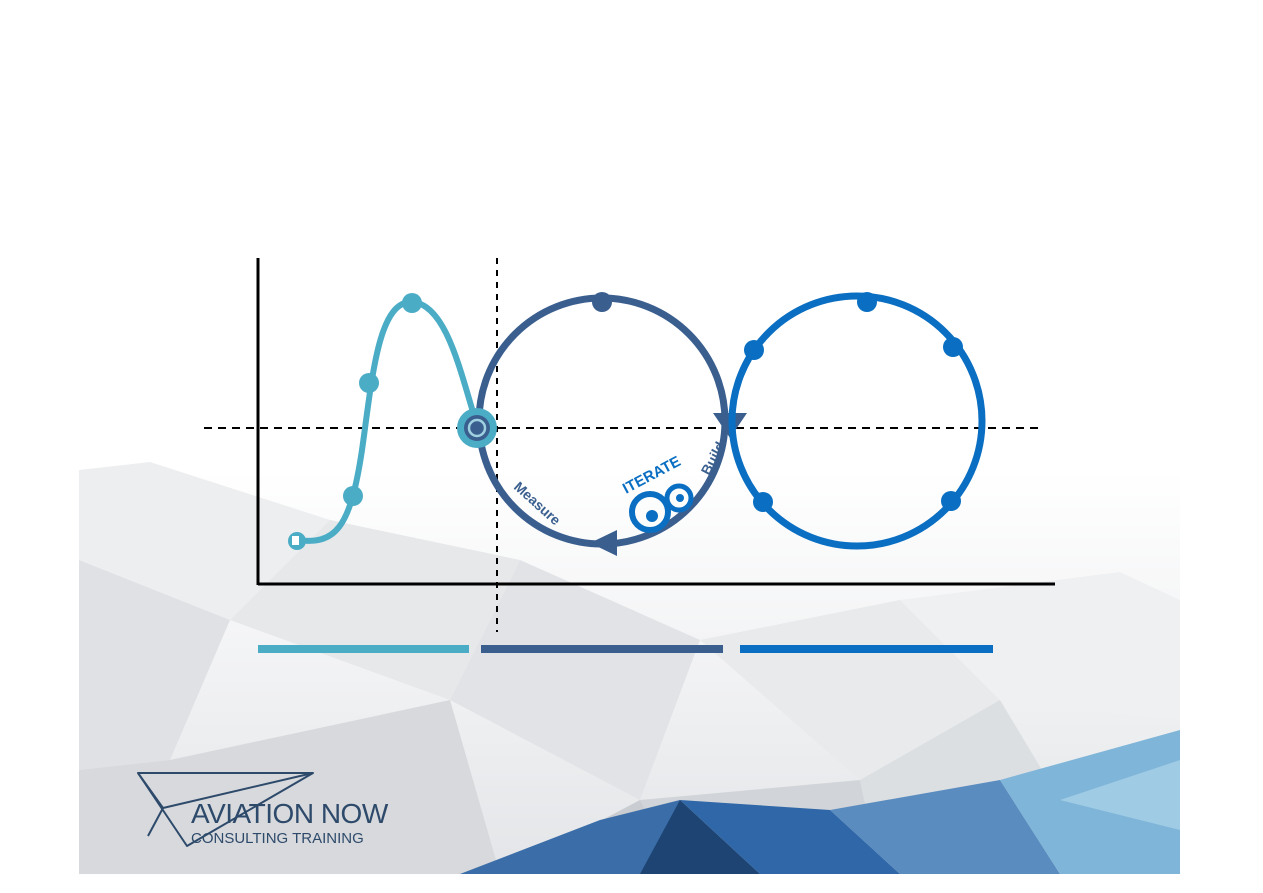  I want to click on measure-arrow, so click(603, 543).